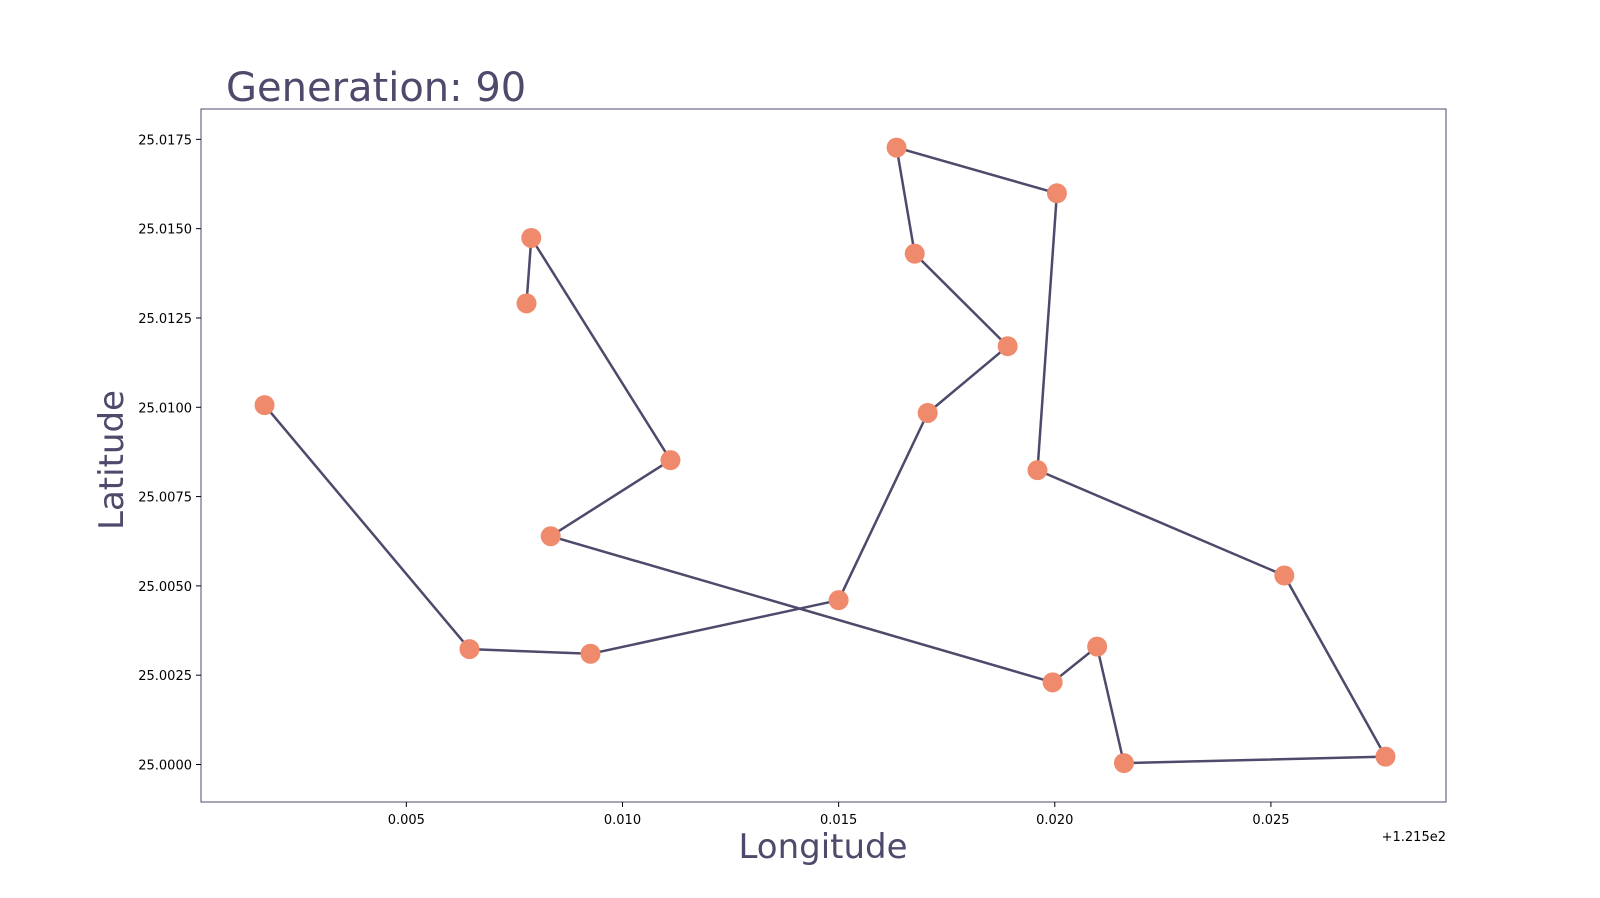 The width and height of the screenshot is (1600, 898). What do you see at coordinates (822, 847) in the screenshot?
I see `x-axis-title: Longitude` at bounding box center [822, 847].